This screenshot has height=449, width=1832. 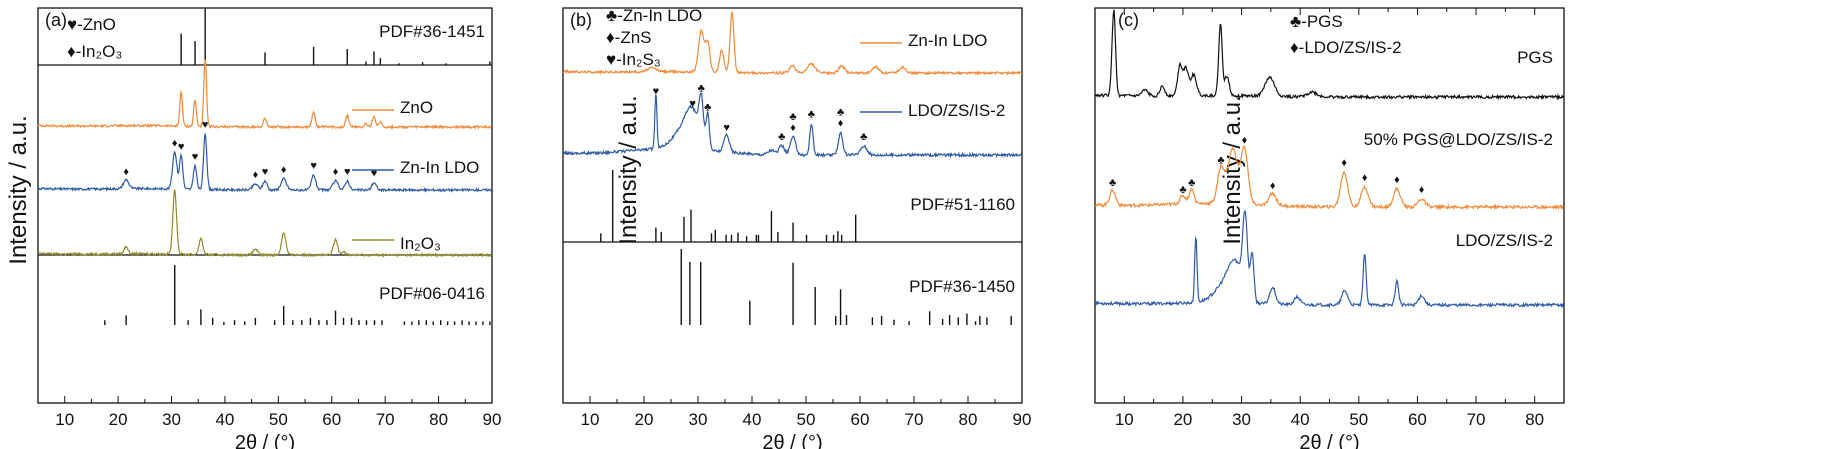 I want to click on series-label: 50% PGS@LDO/ZS/IS-2, so click(x=1458, y=139).